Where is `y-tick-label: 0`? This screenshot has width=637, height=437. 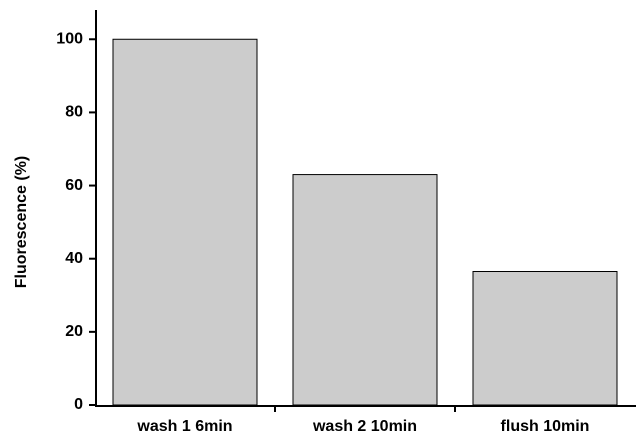 y-tick-label: 0 is located at coordinates (78, 404).